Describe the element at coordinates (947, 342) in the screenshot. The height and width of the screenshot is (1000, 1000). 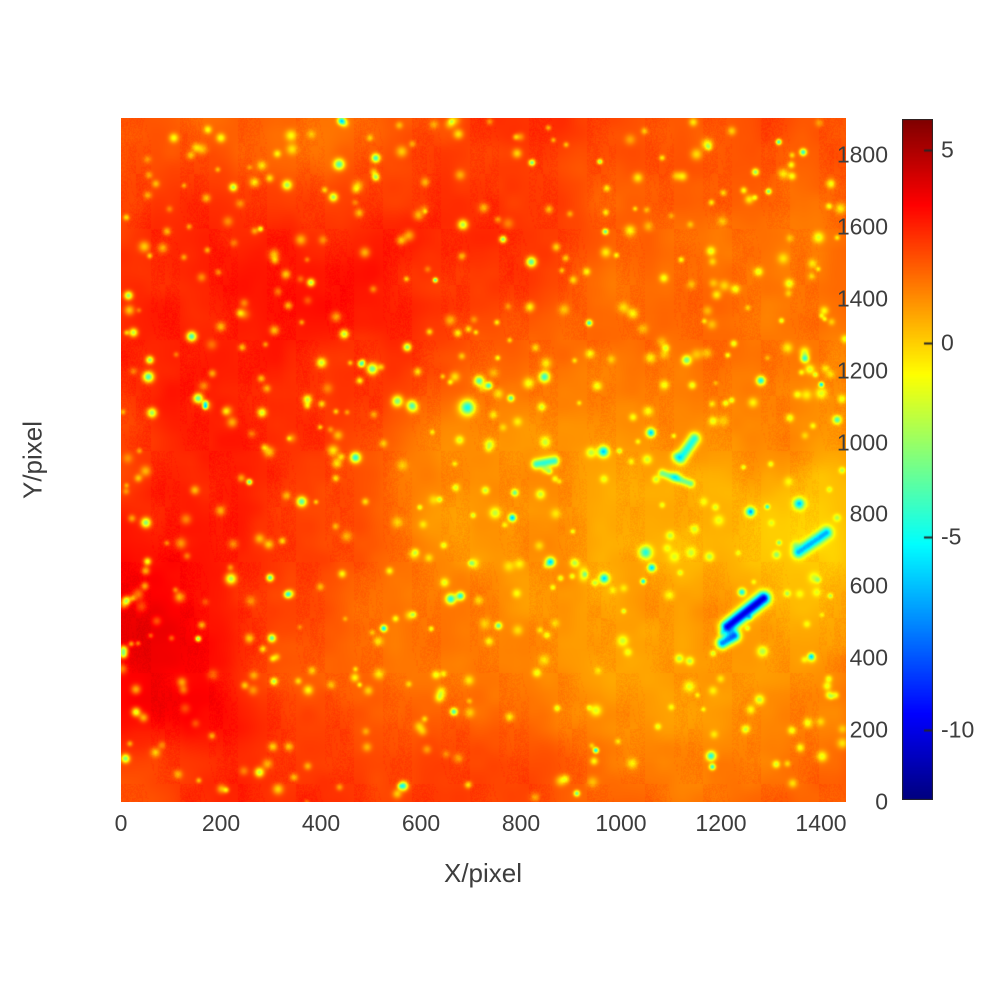
I see `colorbar-tick-label: 0` at that location.